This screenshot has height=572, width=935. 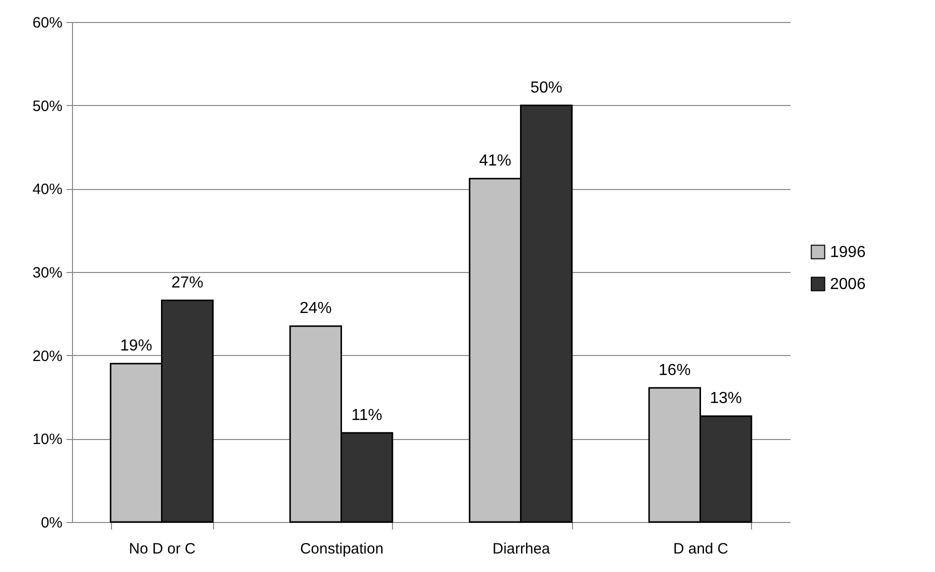 I want to click on x-tick-label: D and C, so click(x=700, y=549).